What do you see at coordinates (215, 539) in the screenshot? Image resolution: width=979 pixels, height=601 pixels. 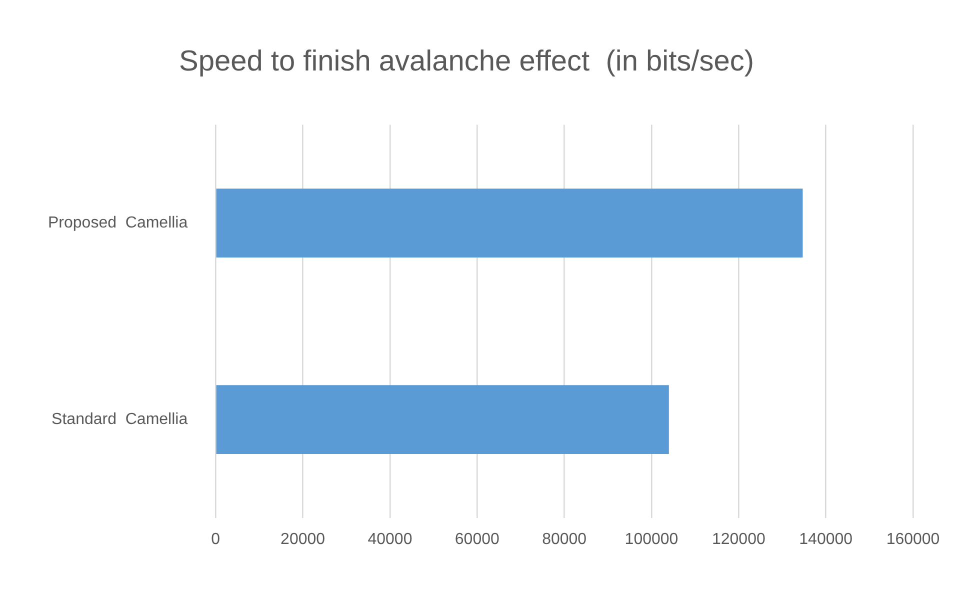 I see `x-tick-label: 0` at bounding box center [215, 539].